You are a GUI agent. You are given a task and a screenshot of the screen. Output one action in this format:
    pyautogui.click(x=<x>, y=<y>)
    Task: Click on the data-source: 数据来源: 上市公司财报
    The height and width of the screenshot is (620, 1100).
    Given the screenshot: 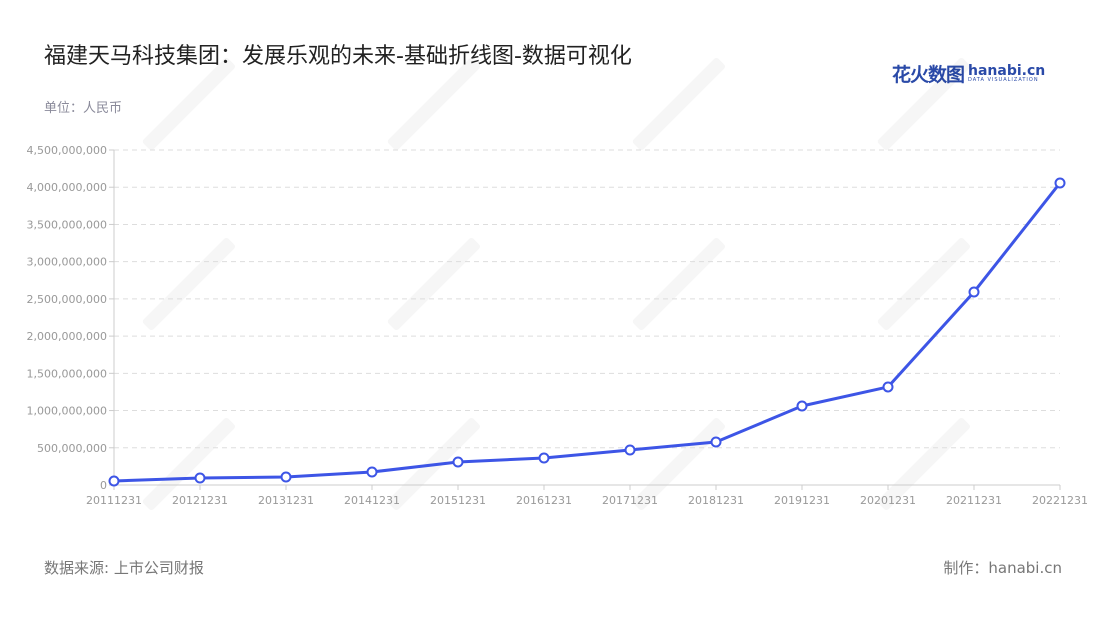 What is the action you would take?
    pyautogui.click(x=124, y=568)
    